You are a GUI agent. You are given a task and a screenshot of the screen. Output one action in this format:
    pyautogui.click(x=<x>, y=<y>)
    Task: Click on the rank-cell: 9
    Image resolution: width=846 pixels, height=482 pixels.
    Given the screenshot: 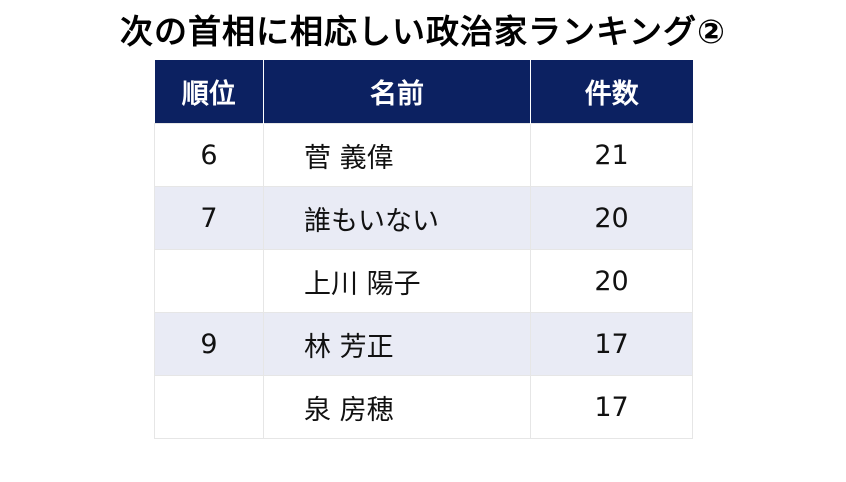 What is the action you would take?
    pyautogui.click(x=209, y=344)
    